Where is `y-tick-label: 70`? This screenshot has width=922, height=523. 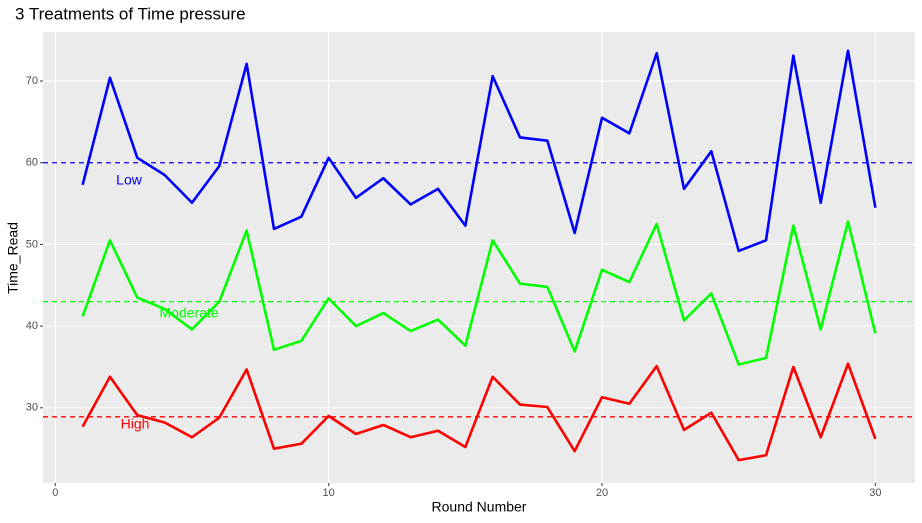
y-tick-label: 70 is located at coordinates (32, 81).